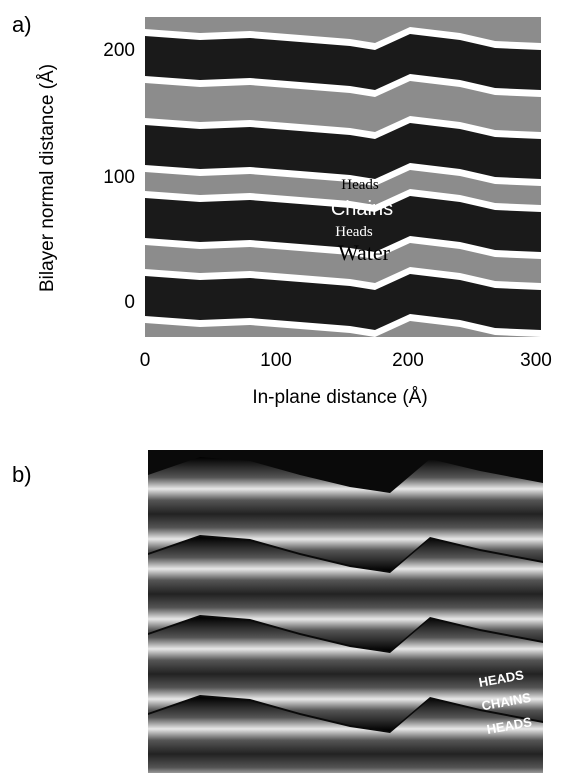  I want to click on x-axis-title: In-plane distance (Å), so click(339, 397).